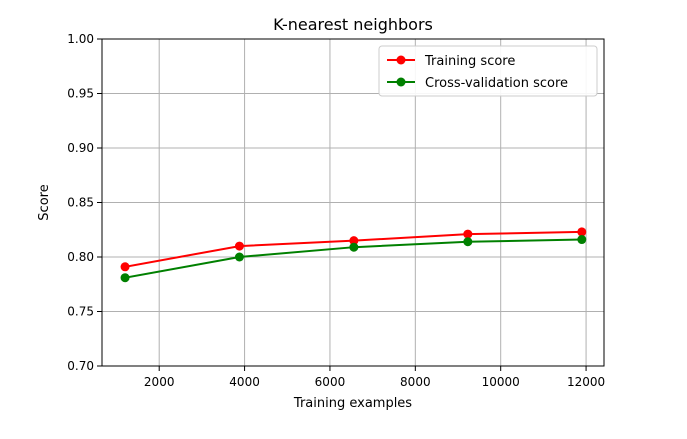 The image size is (687, 439). I want to click on y-tick-label: 0.75, so click(80, 312).